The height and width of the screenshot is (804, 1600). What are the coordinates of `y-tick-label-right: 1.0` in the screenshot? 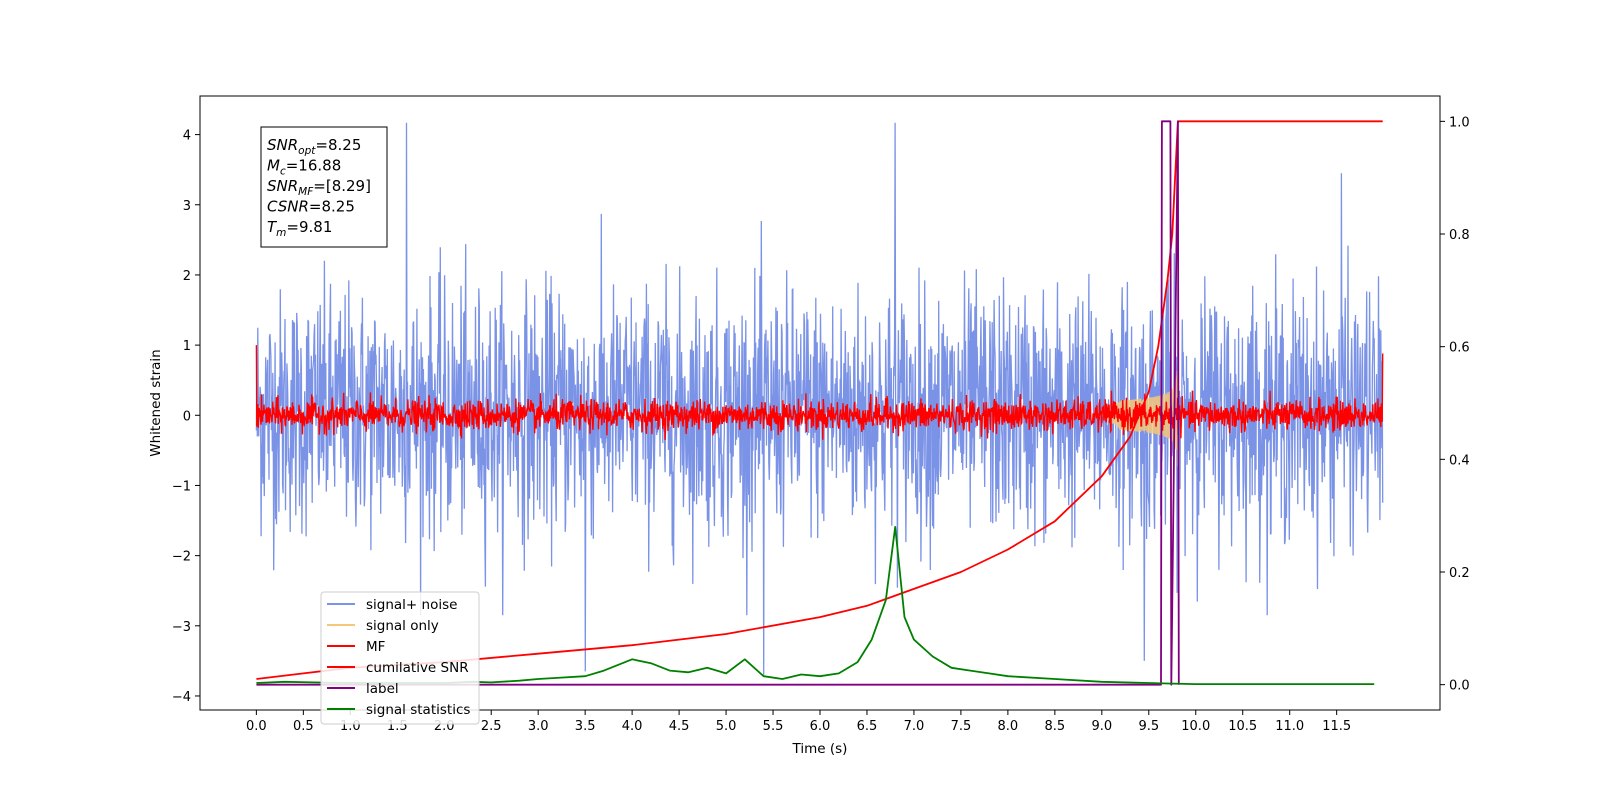 It's located at (1459, 122).